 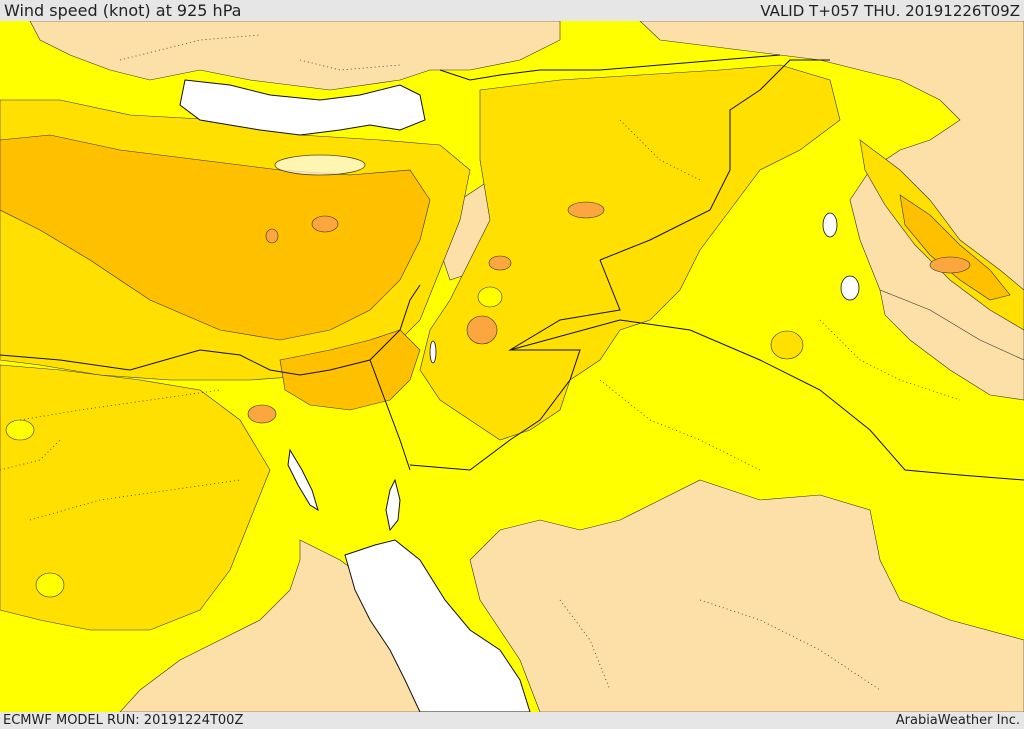 I want to click on orange-region-sinai, so click(x=350, y=370).